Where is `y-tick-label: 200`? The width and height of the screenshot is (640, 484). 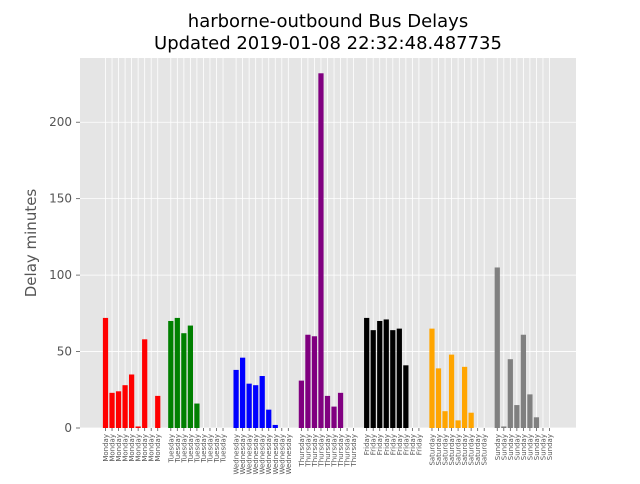 y-tick-label: 200 is located at coordinates (60, 122).